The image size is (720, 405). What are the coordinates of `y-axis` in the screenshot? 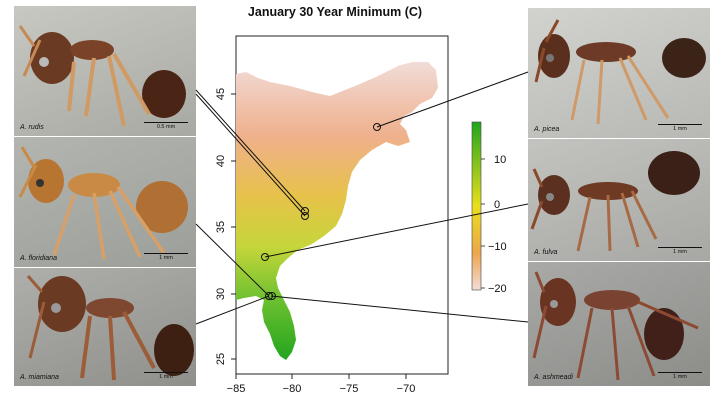 It's located at (233, 226).